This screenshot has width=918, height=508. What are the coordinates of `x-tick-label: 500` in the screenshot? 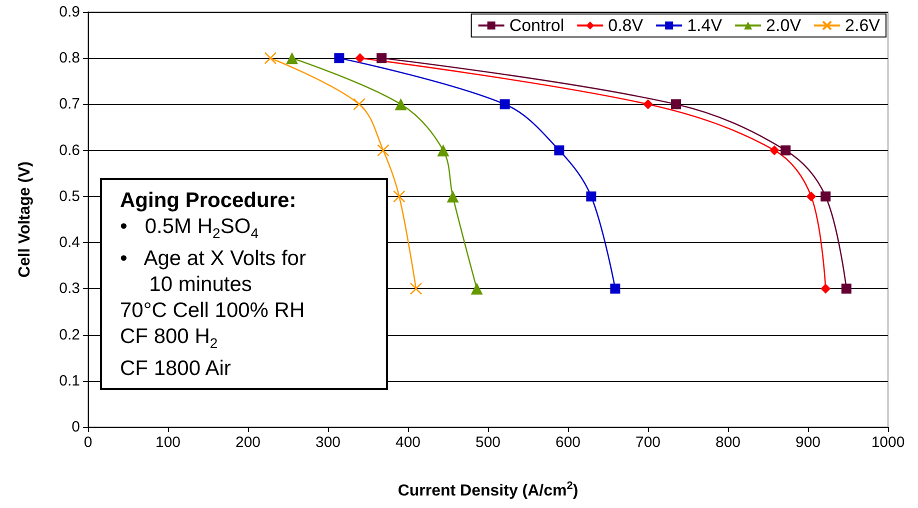 It's located at (488, 442).